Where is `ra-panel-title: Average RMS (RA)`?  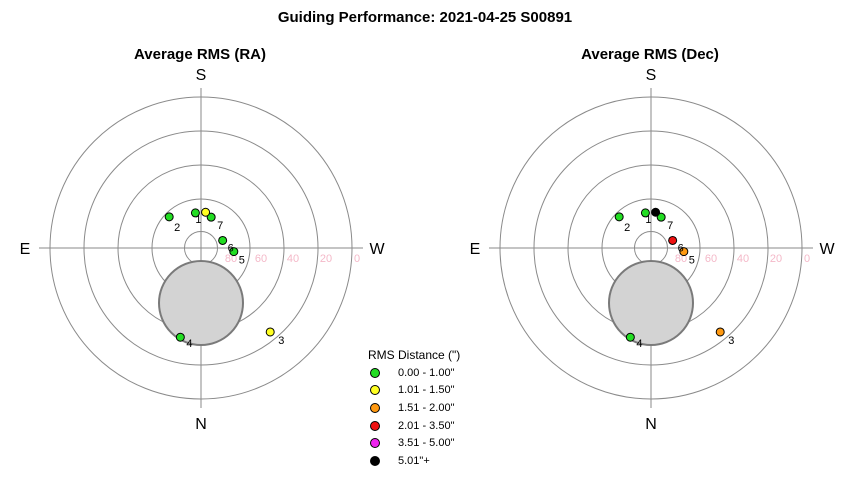
ra-panel-title: Average RMS (RA) is located at coordinates (200, 54).